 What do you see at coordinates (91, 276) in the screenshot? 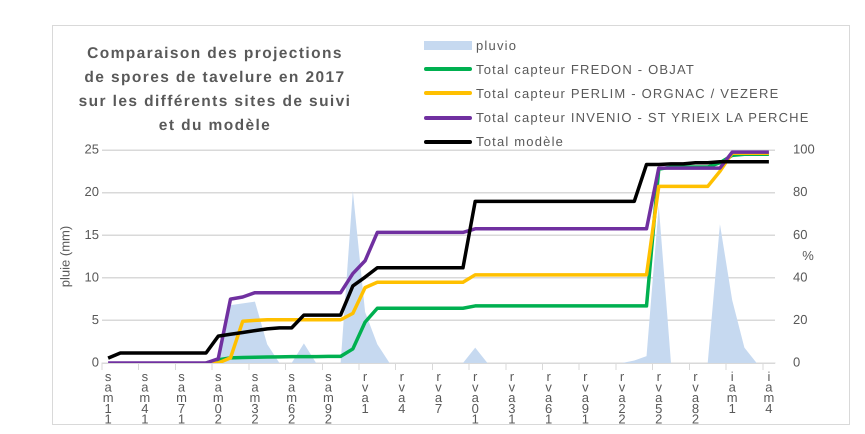
I see `y-tick-label: 10` at bounding box center [91, 276].